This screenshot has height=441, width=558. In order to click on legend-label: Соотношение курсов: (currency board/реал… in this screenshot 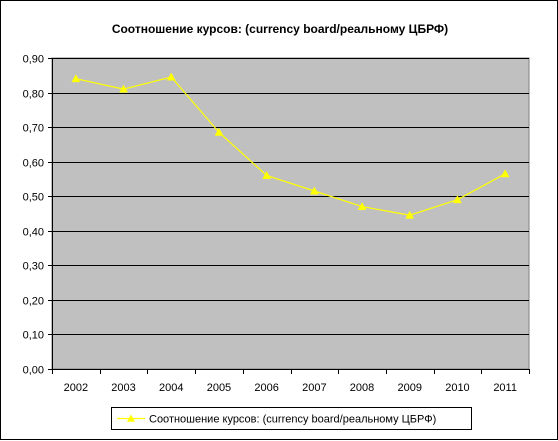, I will do `click(292, 420)`.